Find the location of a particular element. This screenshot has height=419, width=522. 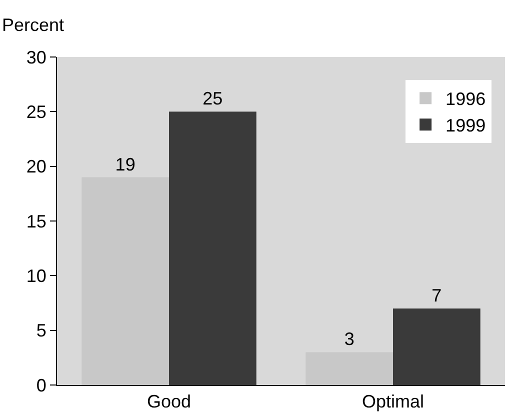

y-tick-label: 5 is located at coordinates (41, 330).